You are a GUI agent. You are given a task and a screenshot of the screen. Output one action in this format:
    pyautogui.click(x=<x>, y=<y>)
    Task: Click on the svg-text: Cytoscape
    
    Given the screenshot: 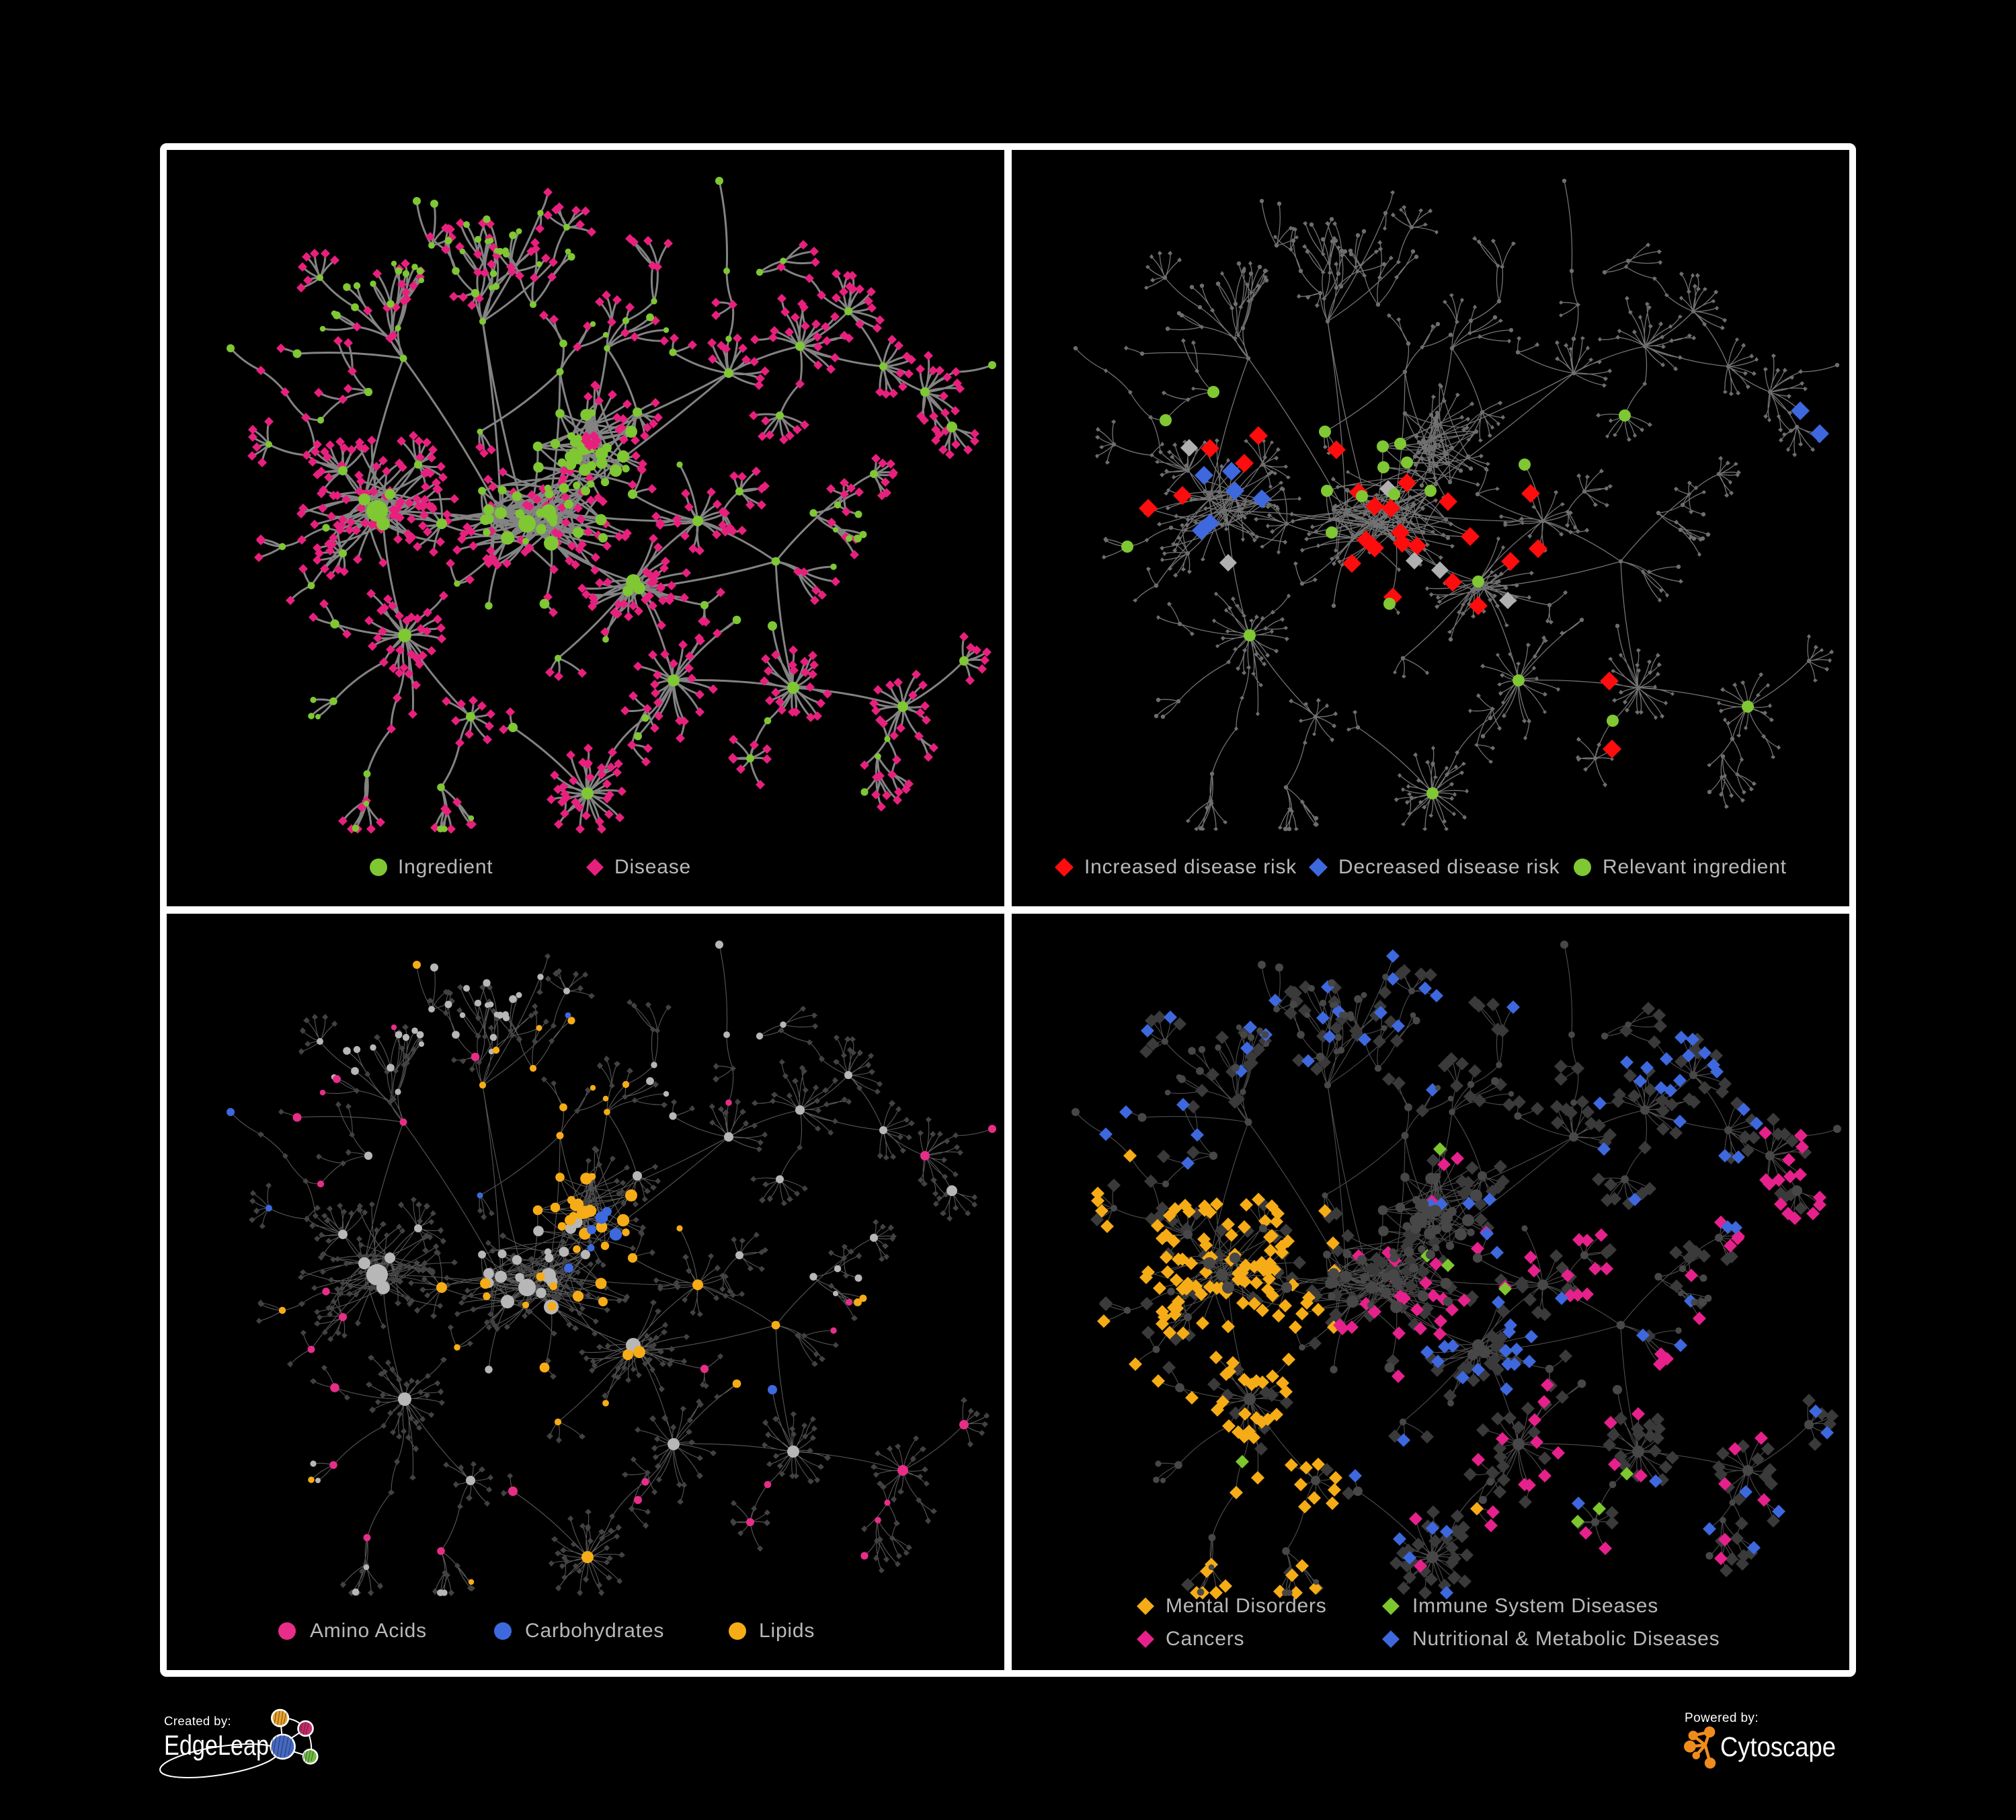 What is the action you would take?
    pyautogui.click(x=1778, y=1746)
    